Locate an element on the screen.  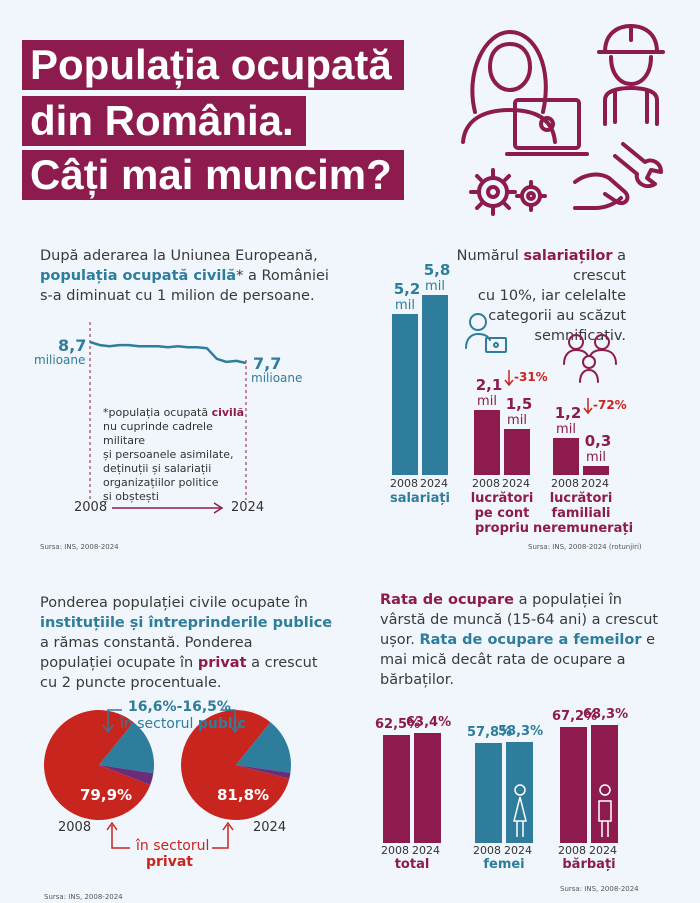
title-line-2: din România. is located at coordinates (164, 121).